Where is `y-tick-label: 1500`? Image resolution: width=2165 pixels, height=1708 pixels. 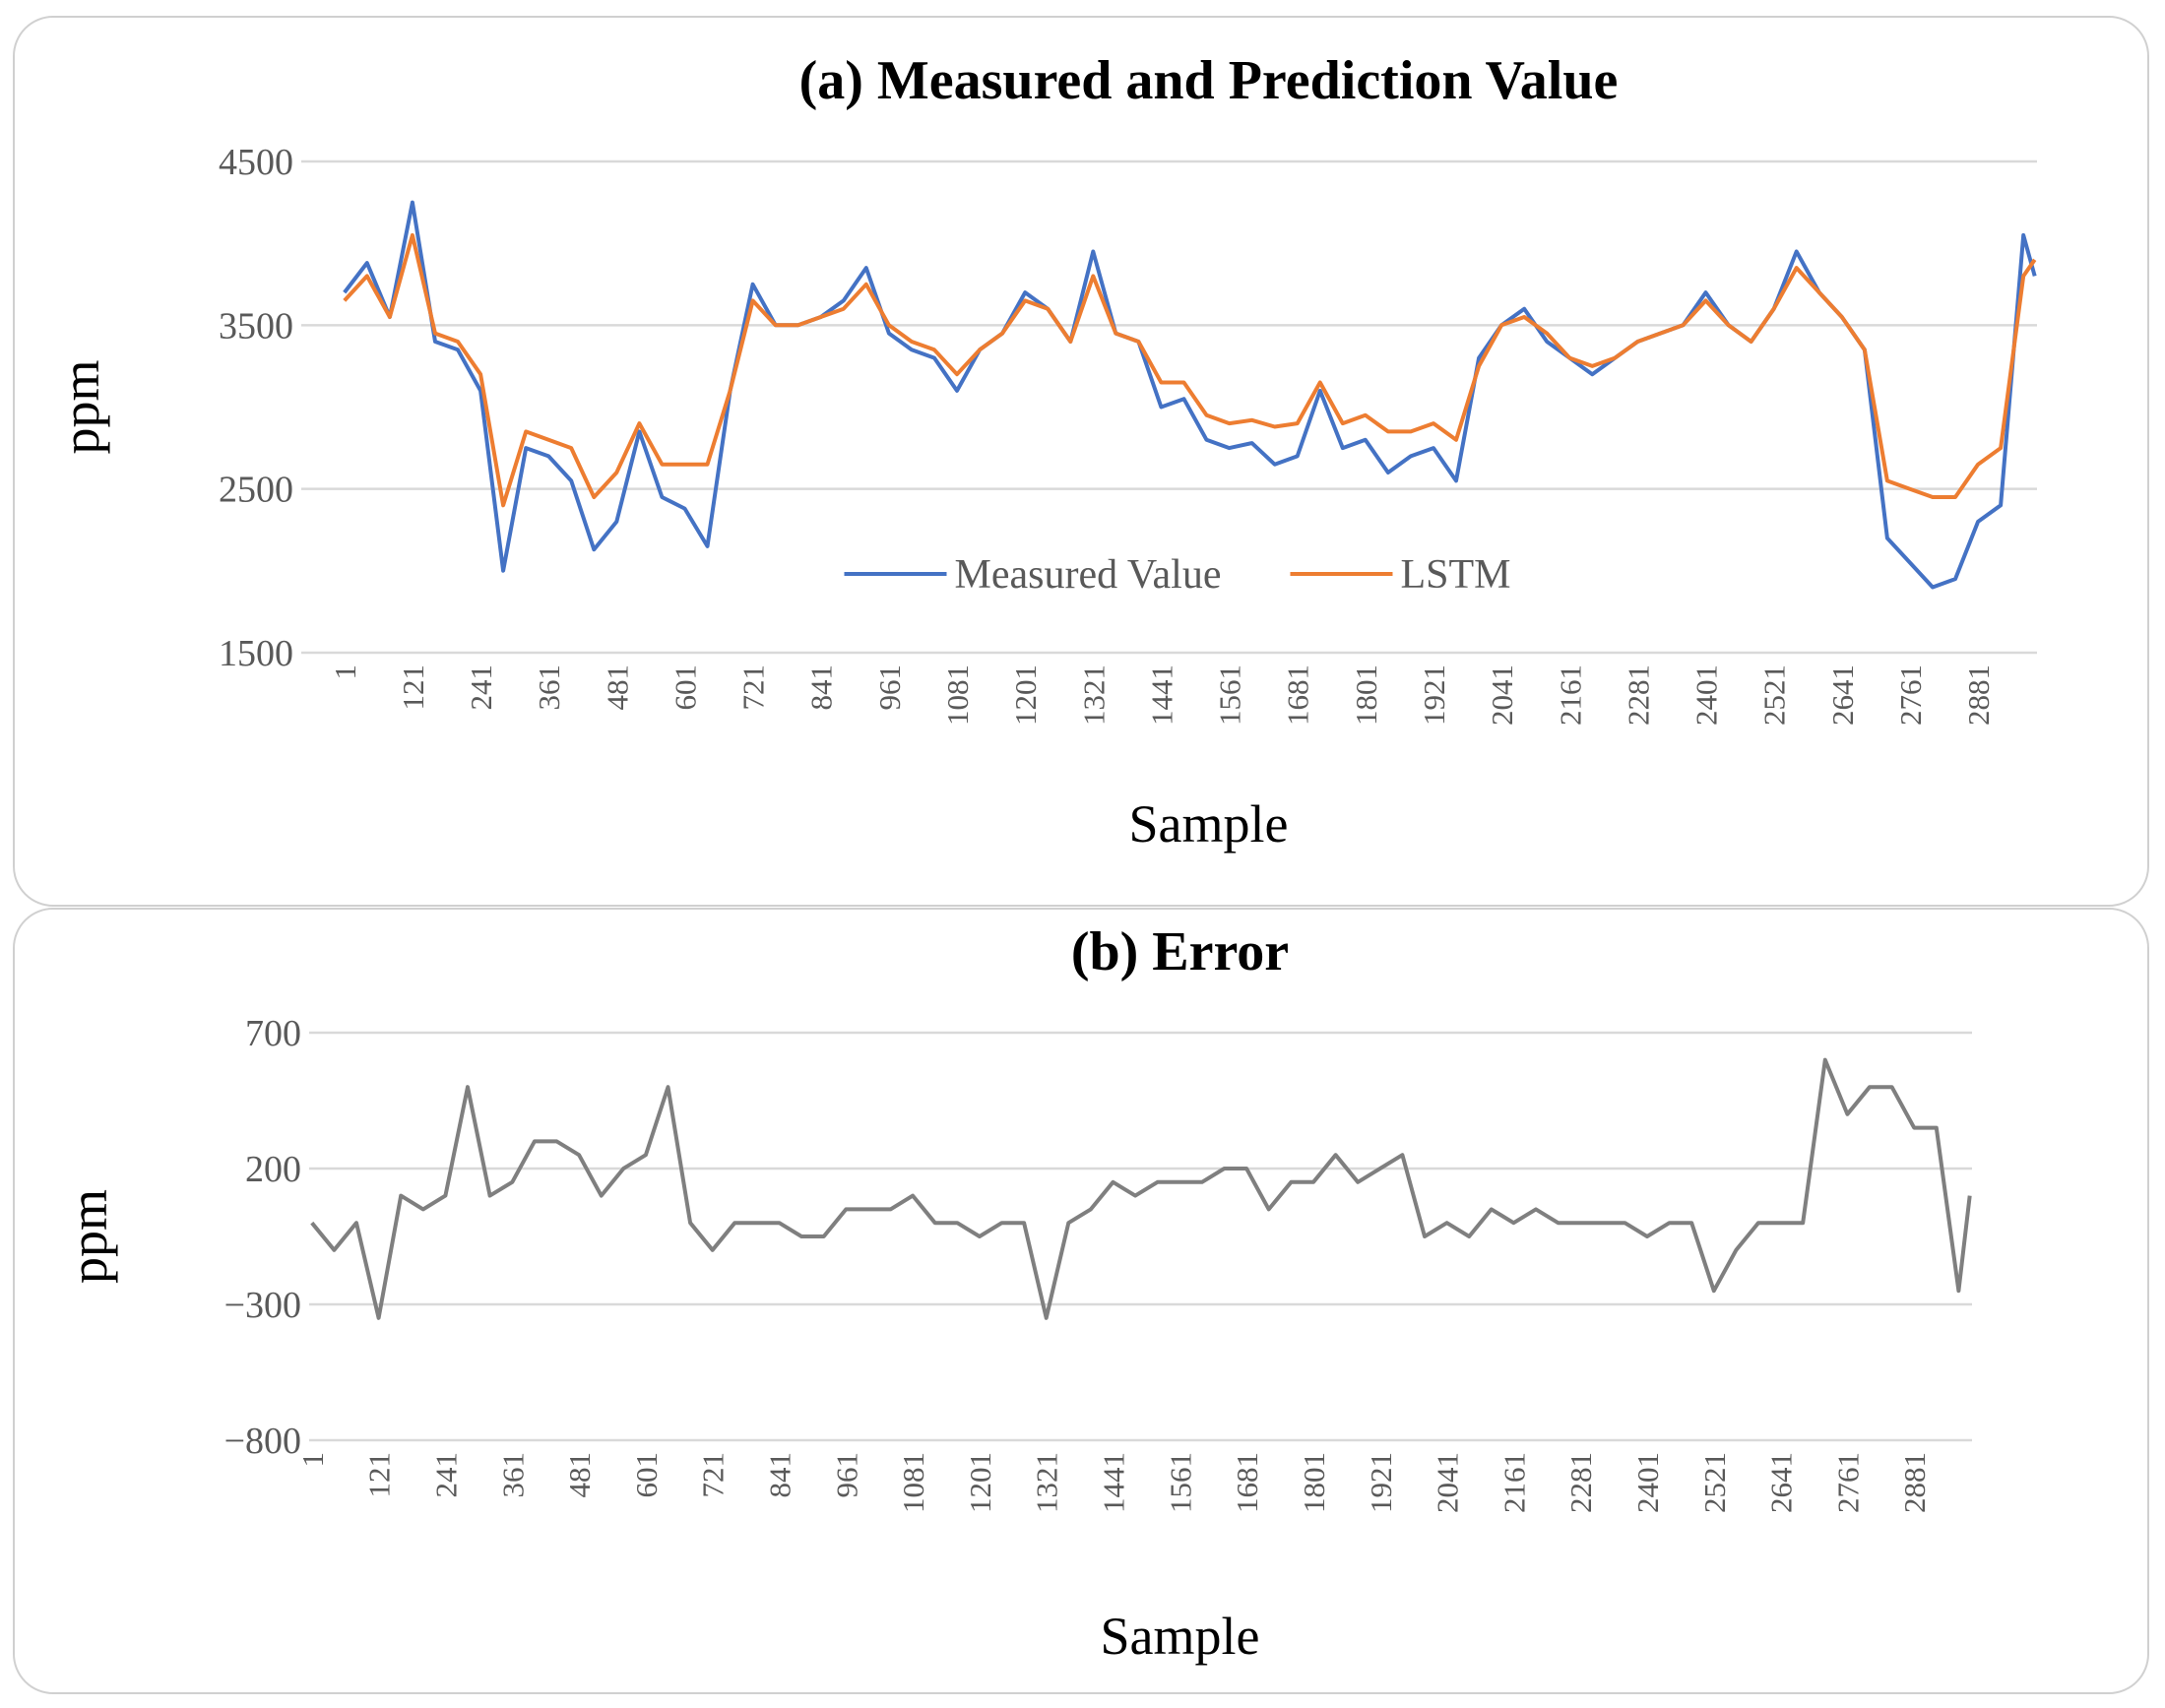 y-tick-label: 1500 is located at coordinates (256, 653).